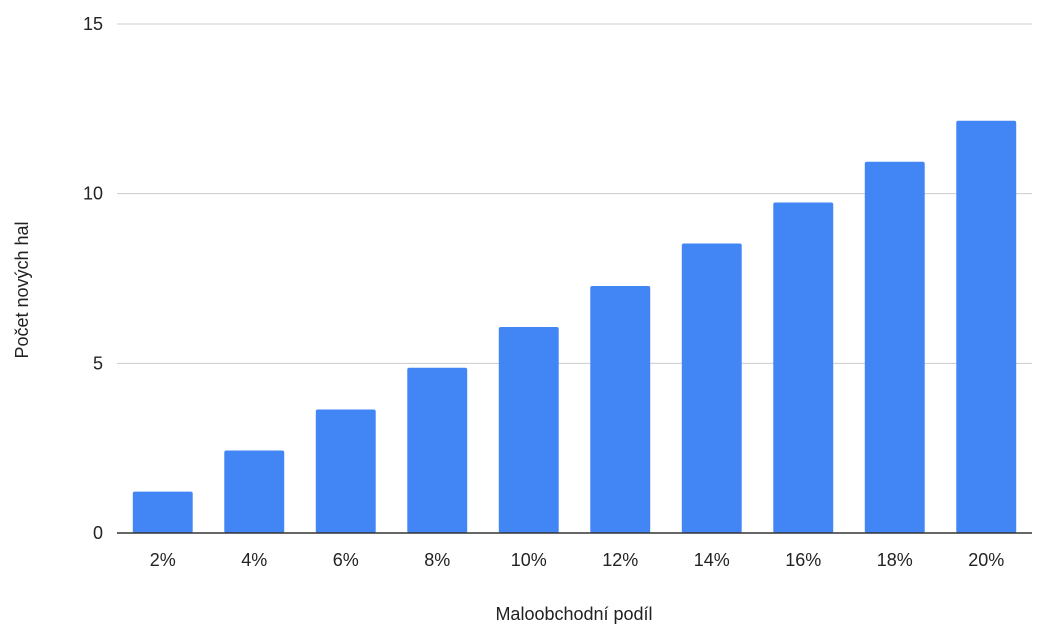 The height and width of the screenshot is (628, 1040). Describe the element at coordinates (894, 347) in the screenshot. I see `bar-18pct` at that location.